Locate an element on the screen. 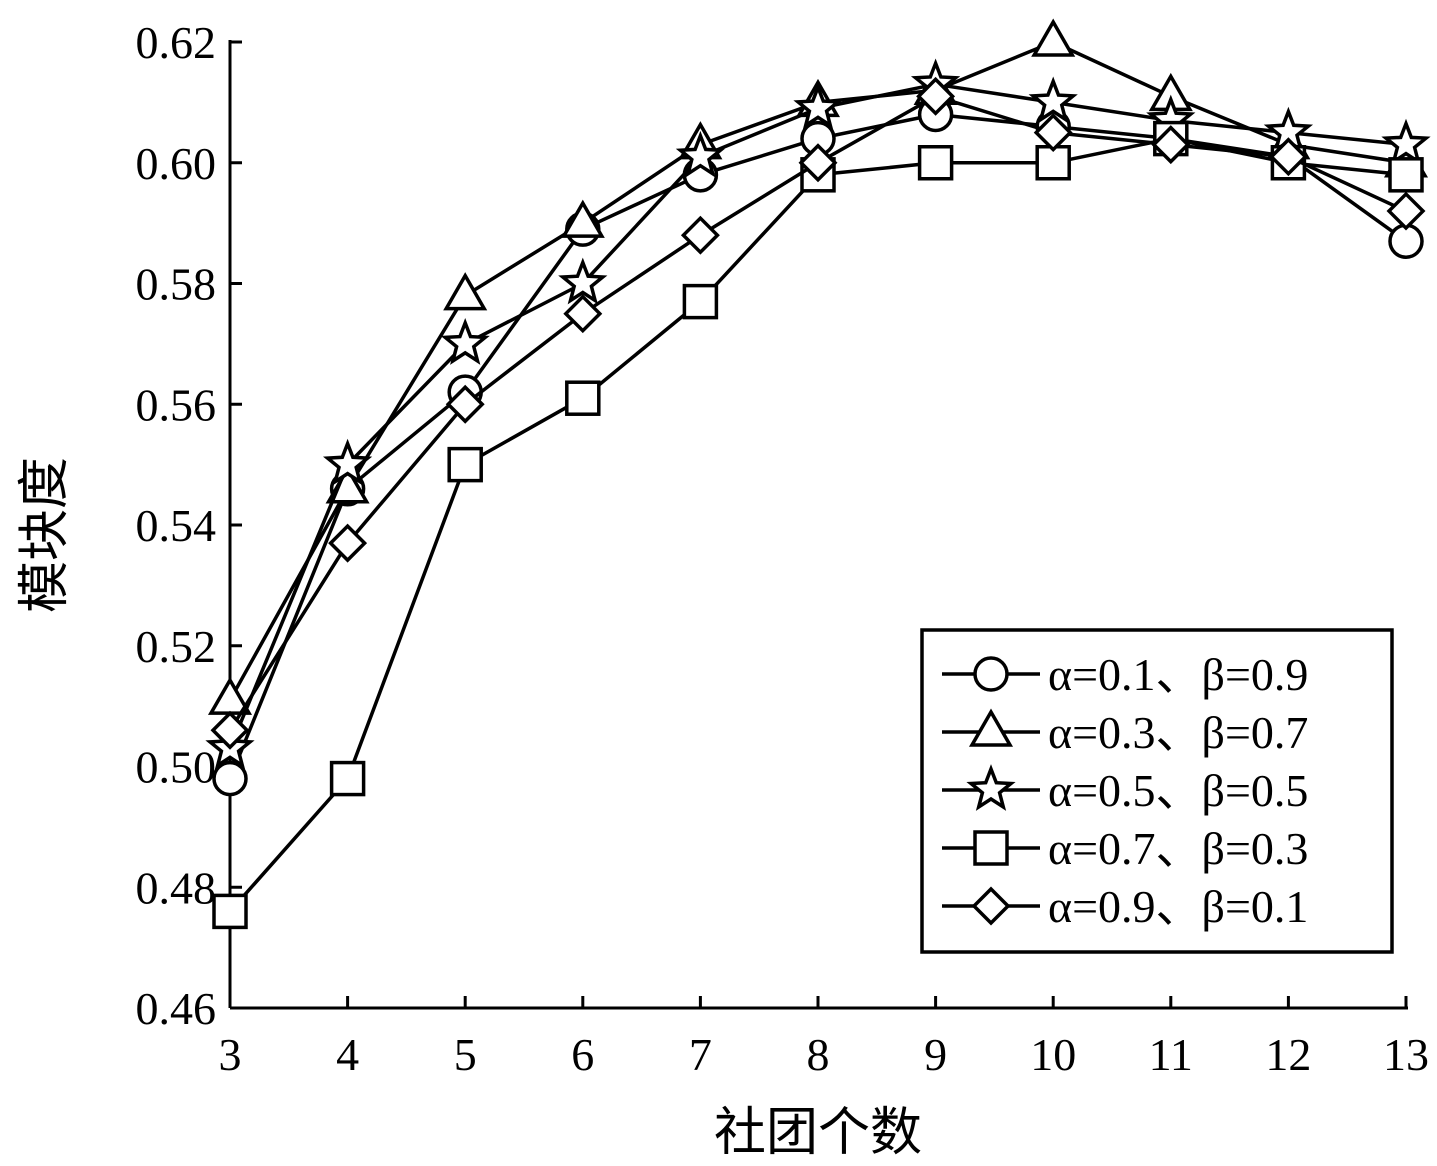 The width and height of the screenshot is (1437, 1166). x-tick-label: 11 is located at coordinates (1171, 1054).